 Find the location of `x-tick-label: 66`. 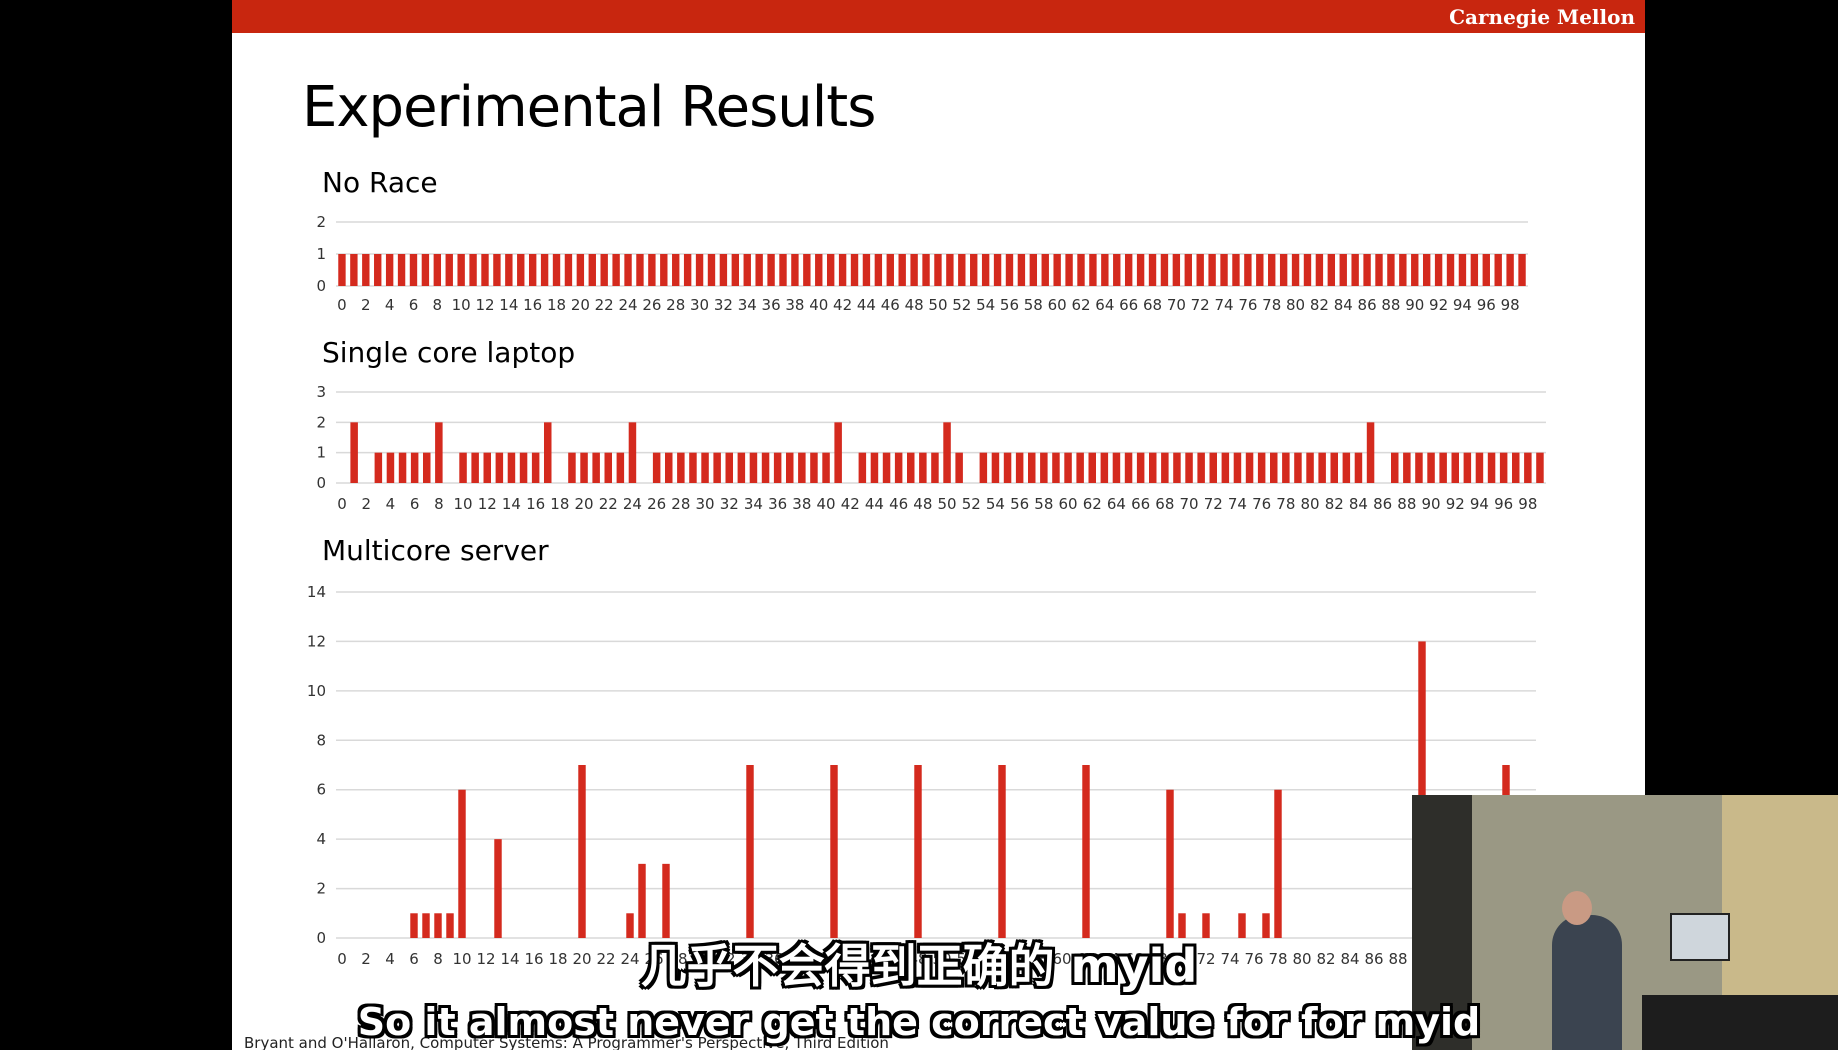

x-tick-label: 66 is located at coordinates (1133, 959).